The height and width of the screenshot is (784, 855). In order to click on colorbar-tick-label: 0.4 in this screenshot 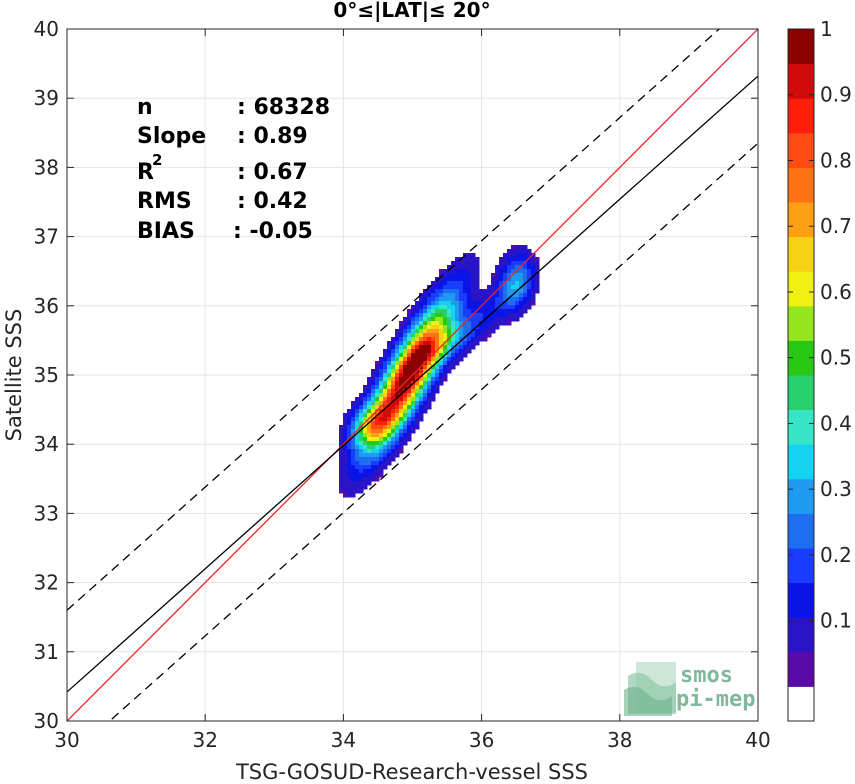, I will do `click(836, 423)`.